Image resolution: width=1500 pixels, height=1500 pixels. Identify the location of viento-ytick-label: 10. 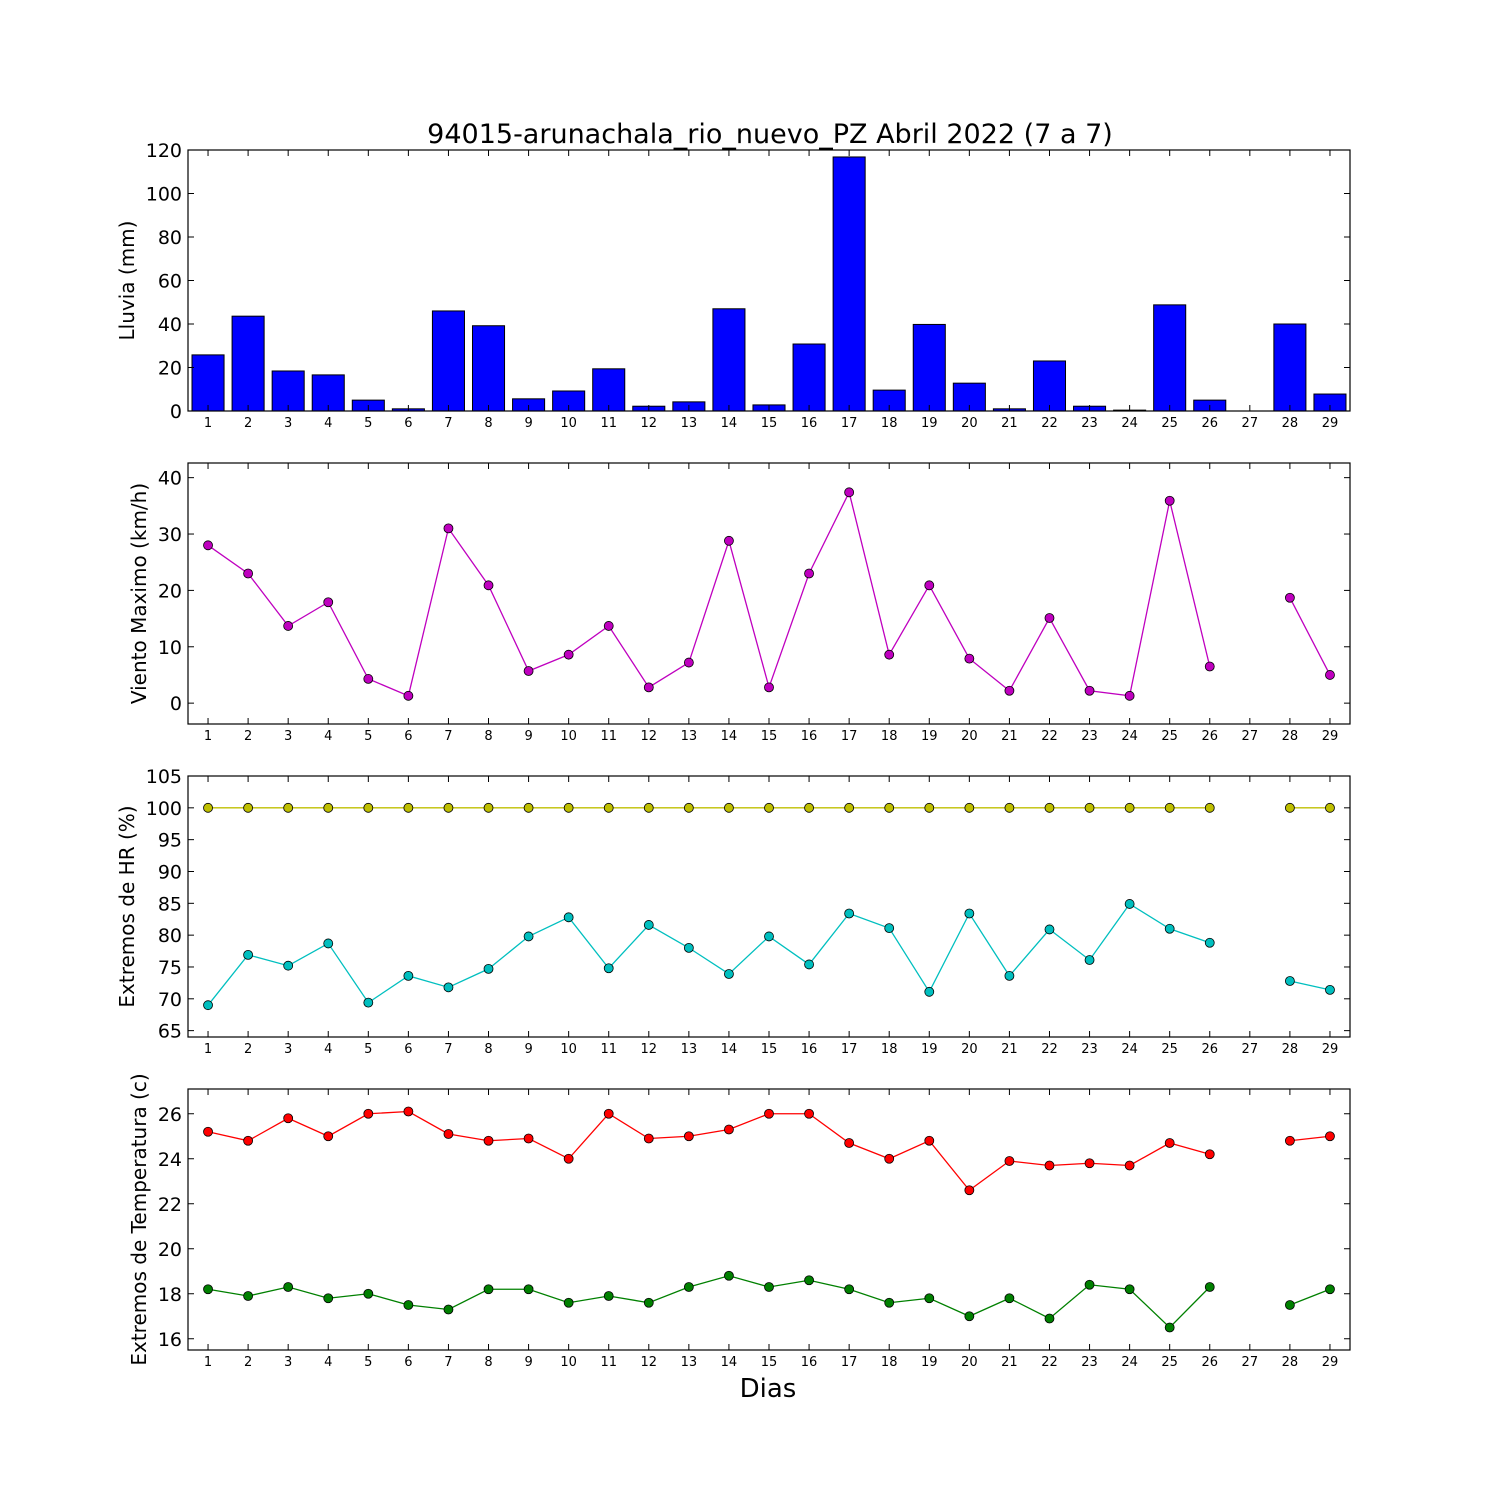
(170, 648).